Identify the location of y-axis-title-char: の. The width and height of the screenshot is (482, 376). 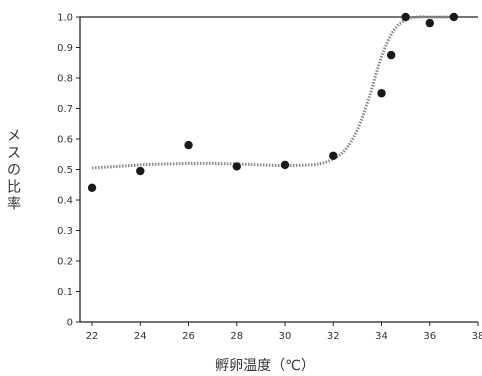
(14, 171).